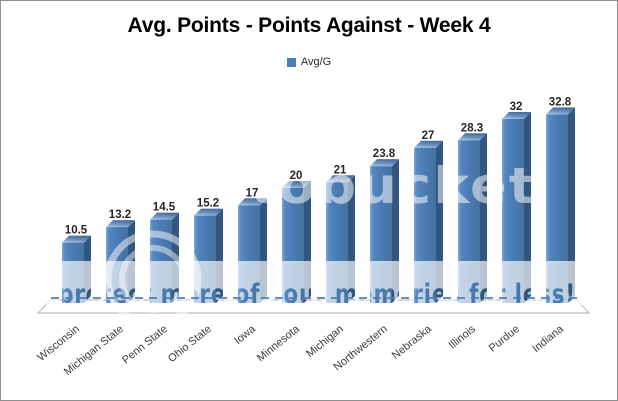 The image size is (618, 401). What do you see at coordinates (384, 154) in the screenshot?
I see `value-label: 23.8` at bounding box center [384, 154].